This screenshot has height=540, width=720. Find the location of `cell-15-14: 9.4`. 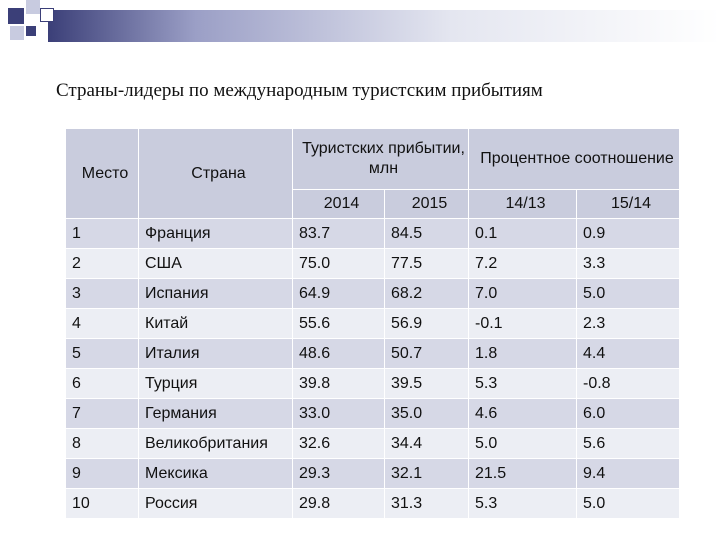

cell-15-14: 9.4 is located at coordinates (628, 473).